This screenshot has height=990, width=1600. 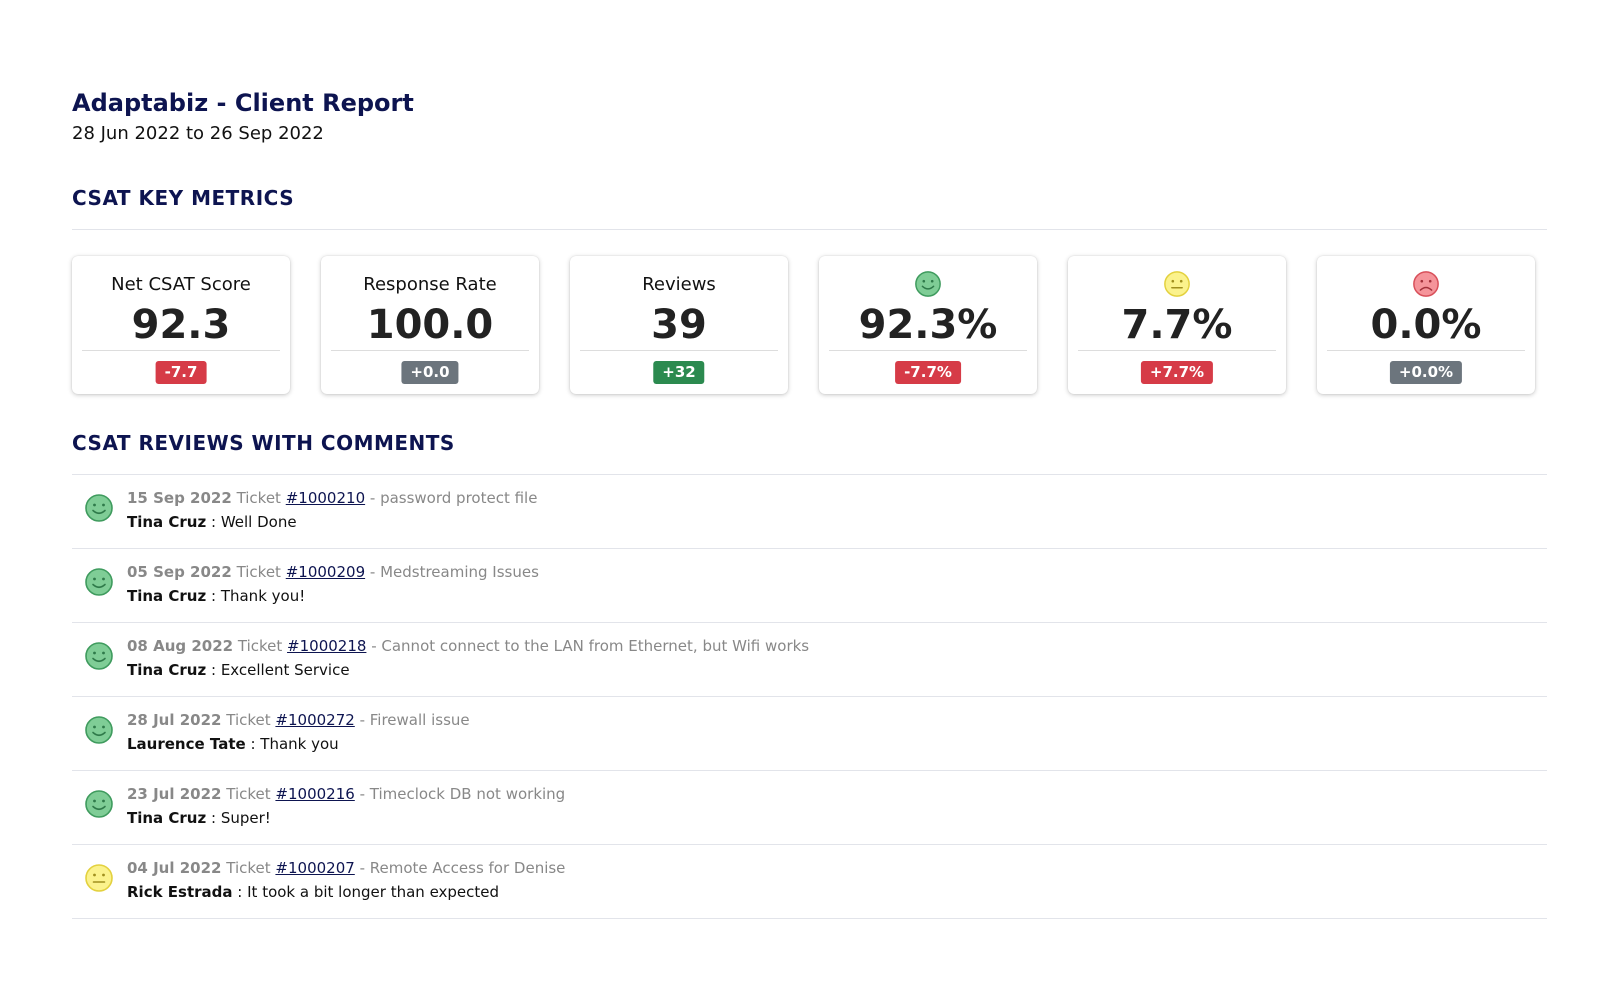 I want to click on review-date: 04 Jul 2022, so click(x=174, y=868).